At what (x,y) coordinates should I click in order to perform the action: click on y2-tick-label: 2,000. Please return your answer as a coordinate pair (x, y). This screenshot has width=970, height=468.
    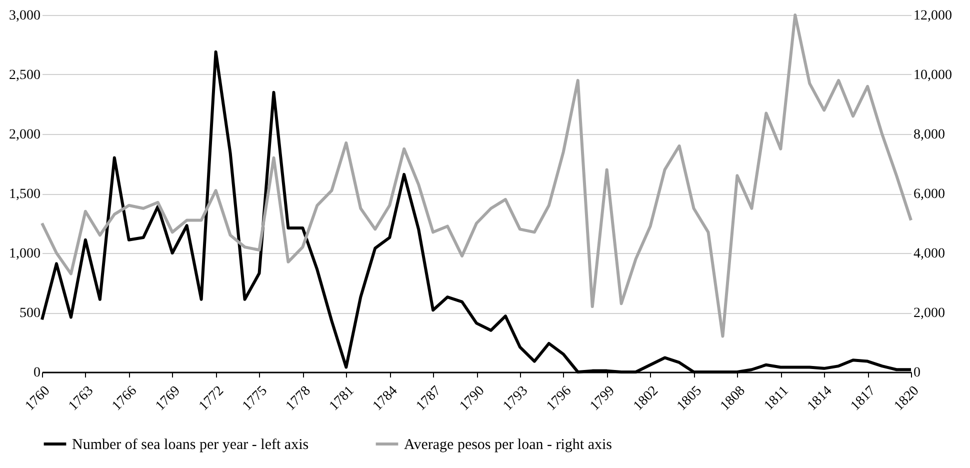
    Looking at the image, I should click on (929, 313).